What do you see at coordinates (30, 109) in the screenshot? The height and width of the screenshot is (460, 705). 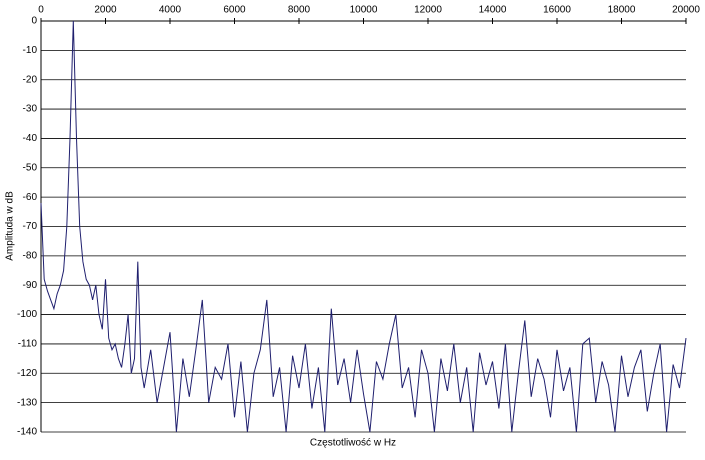 I see `y-tick-label: -30` at bounding box center [30, 109].